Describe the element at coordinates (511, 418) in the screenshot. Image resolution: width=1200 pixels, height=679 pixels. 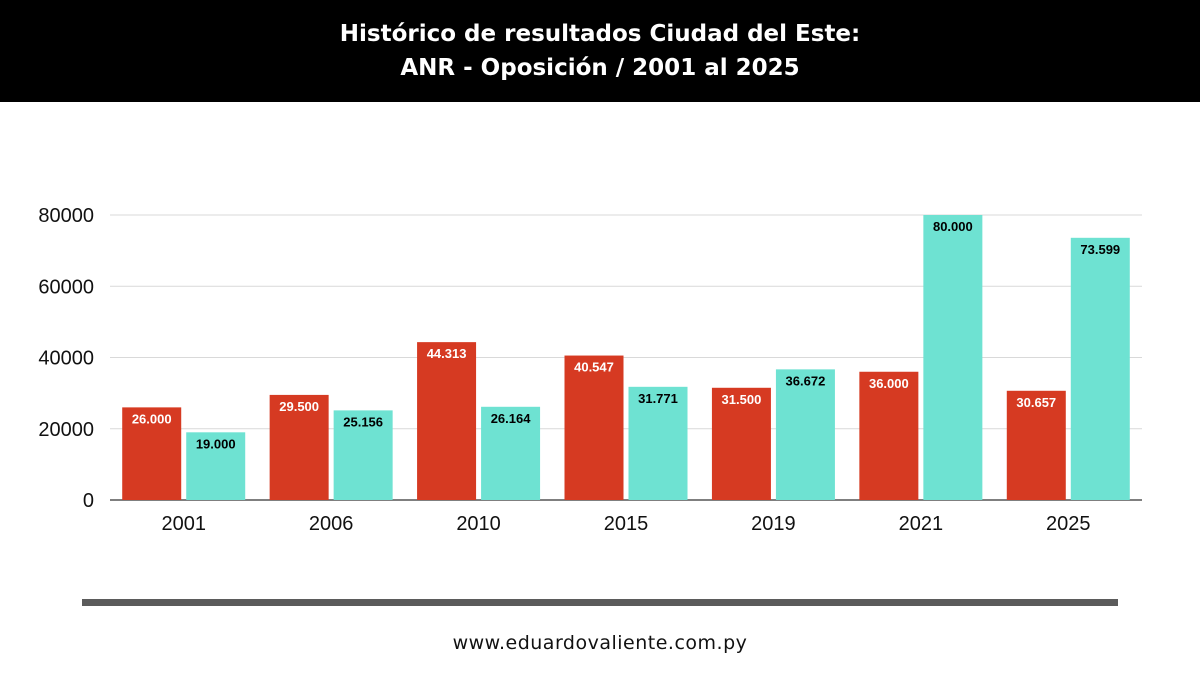
I see `data-label: 26.164` at that location.